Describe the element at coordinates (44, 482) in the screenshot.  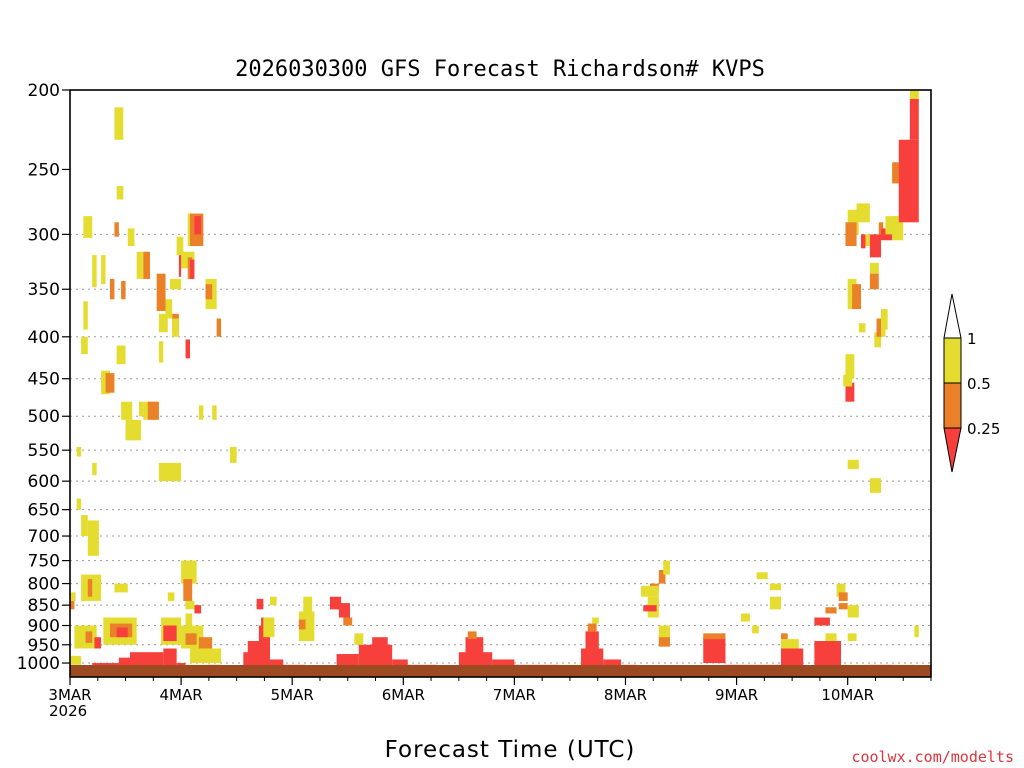
I see `y-tick-label-600: 600` at that location.